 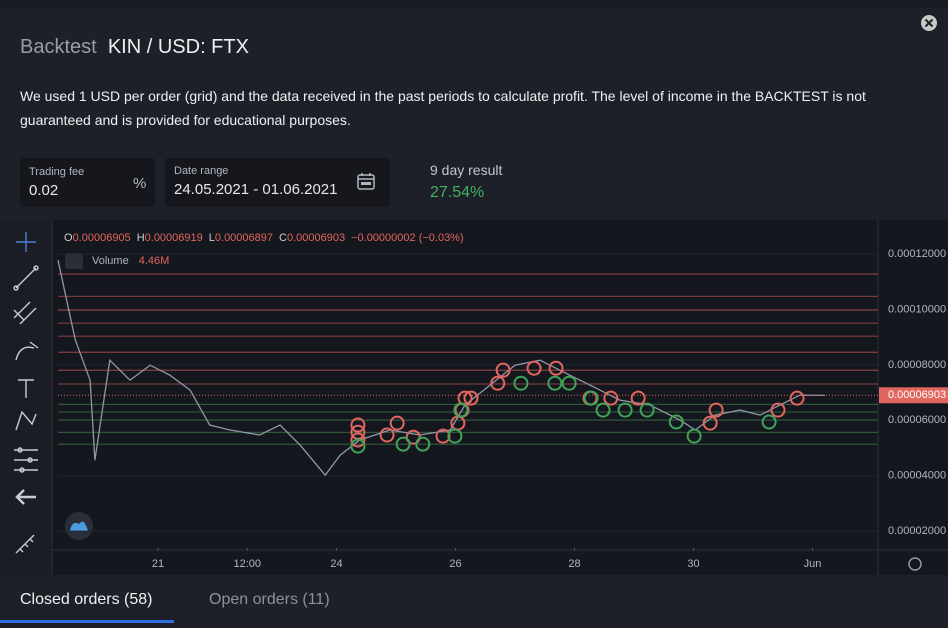 I want to click on x-tick-label: 30, so click(x=693, y=564).